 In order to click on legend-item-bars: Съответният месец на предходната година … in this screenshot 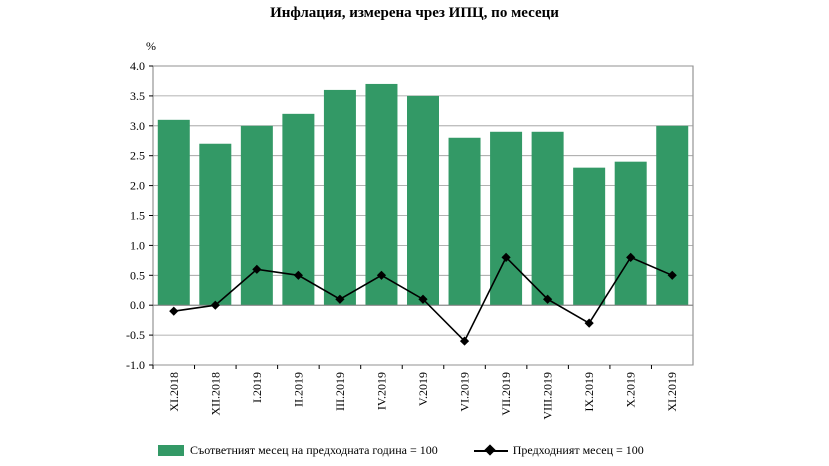, I will do `click(298, 450)`.